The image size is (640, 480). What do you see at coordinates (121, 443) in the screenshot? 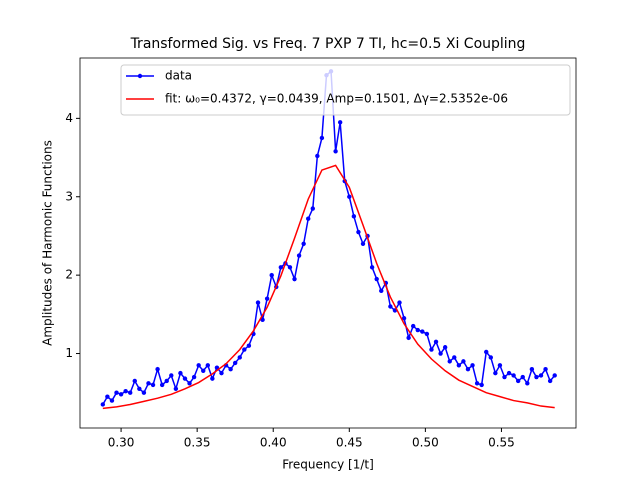
I see `x-tick-label: 0.30` at bounding box center [121, 443].